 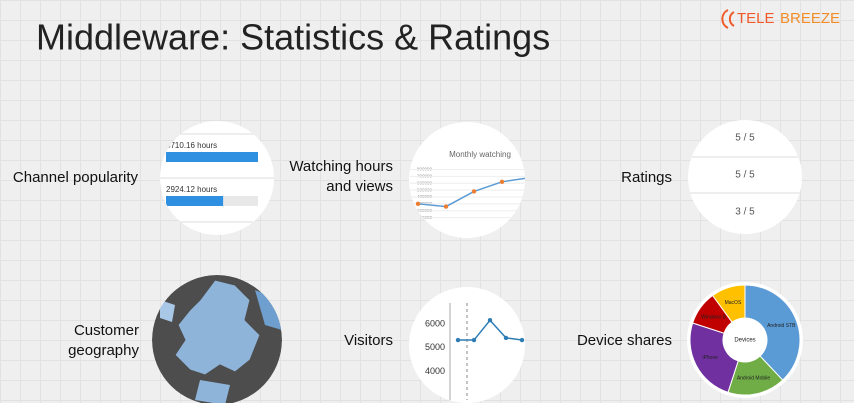 I want to click on slice-label: Android STB, so click(x=781, y=326).